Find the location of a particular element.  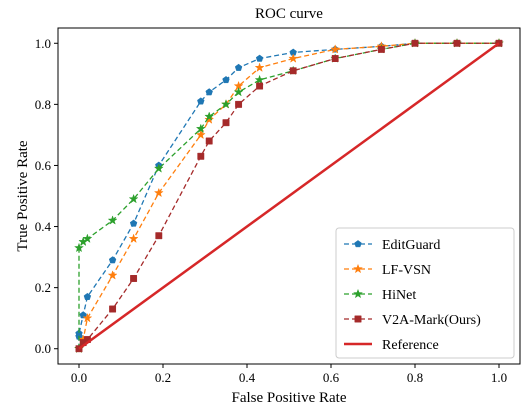

legend-label: LF-VSN is located at coordinates (406, 270).